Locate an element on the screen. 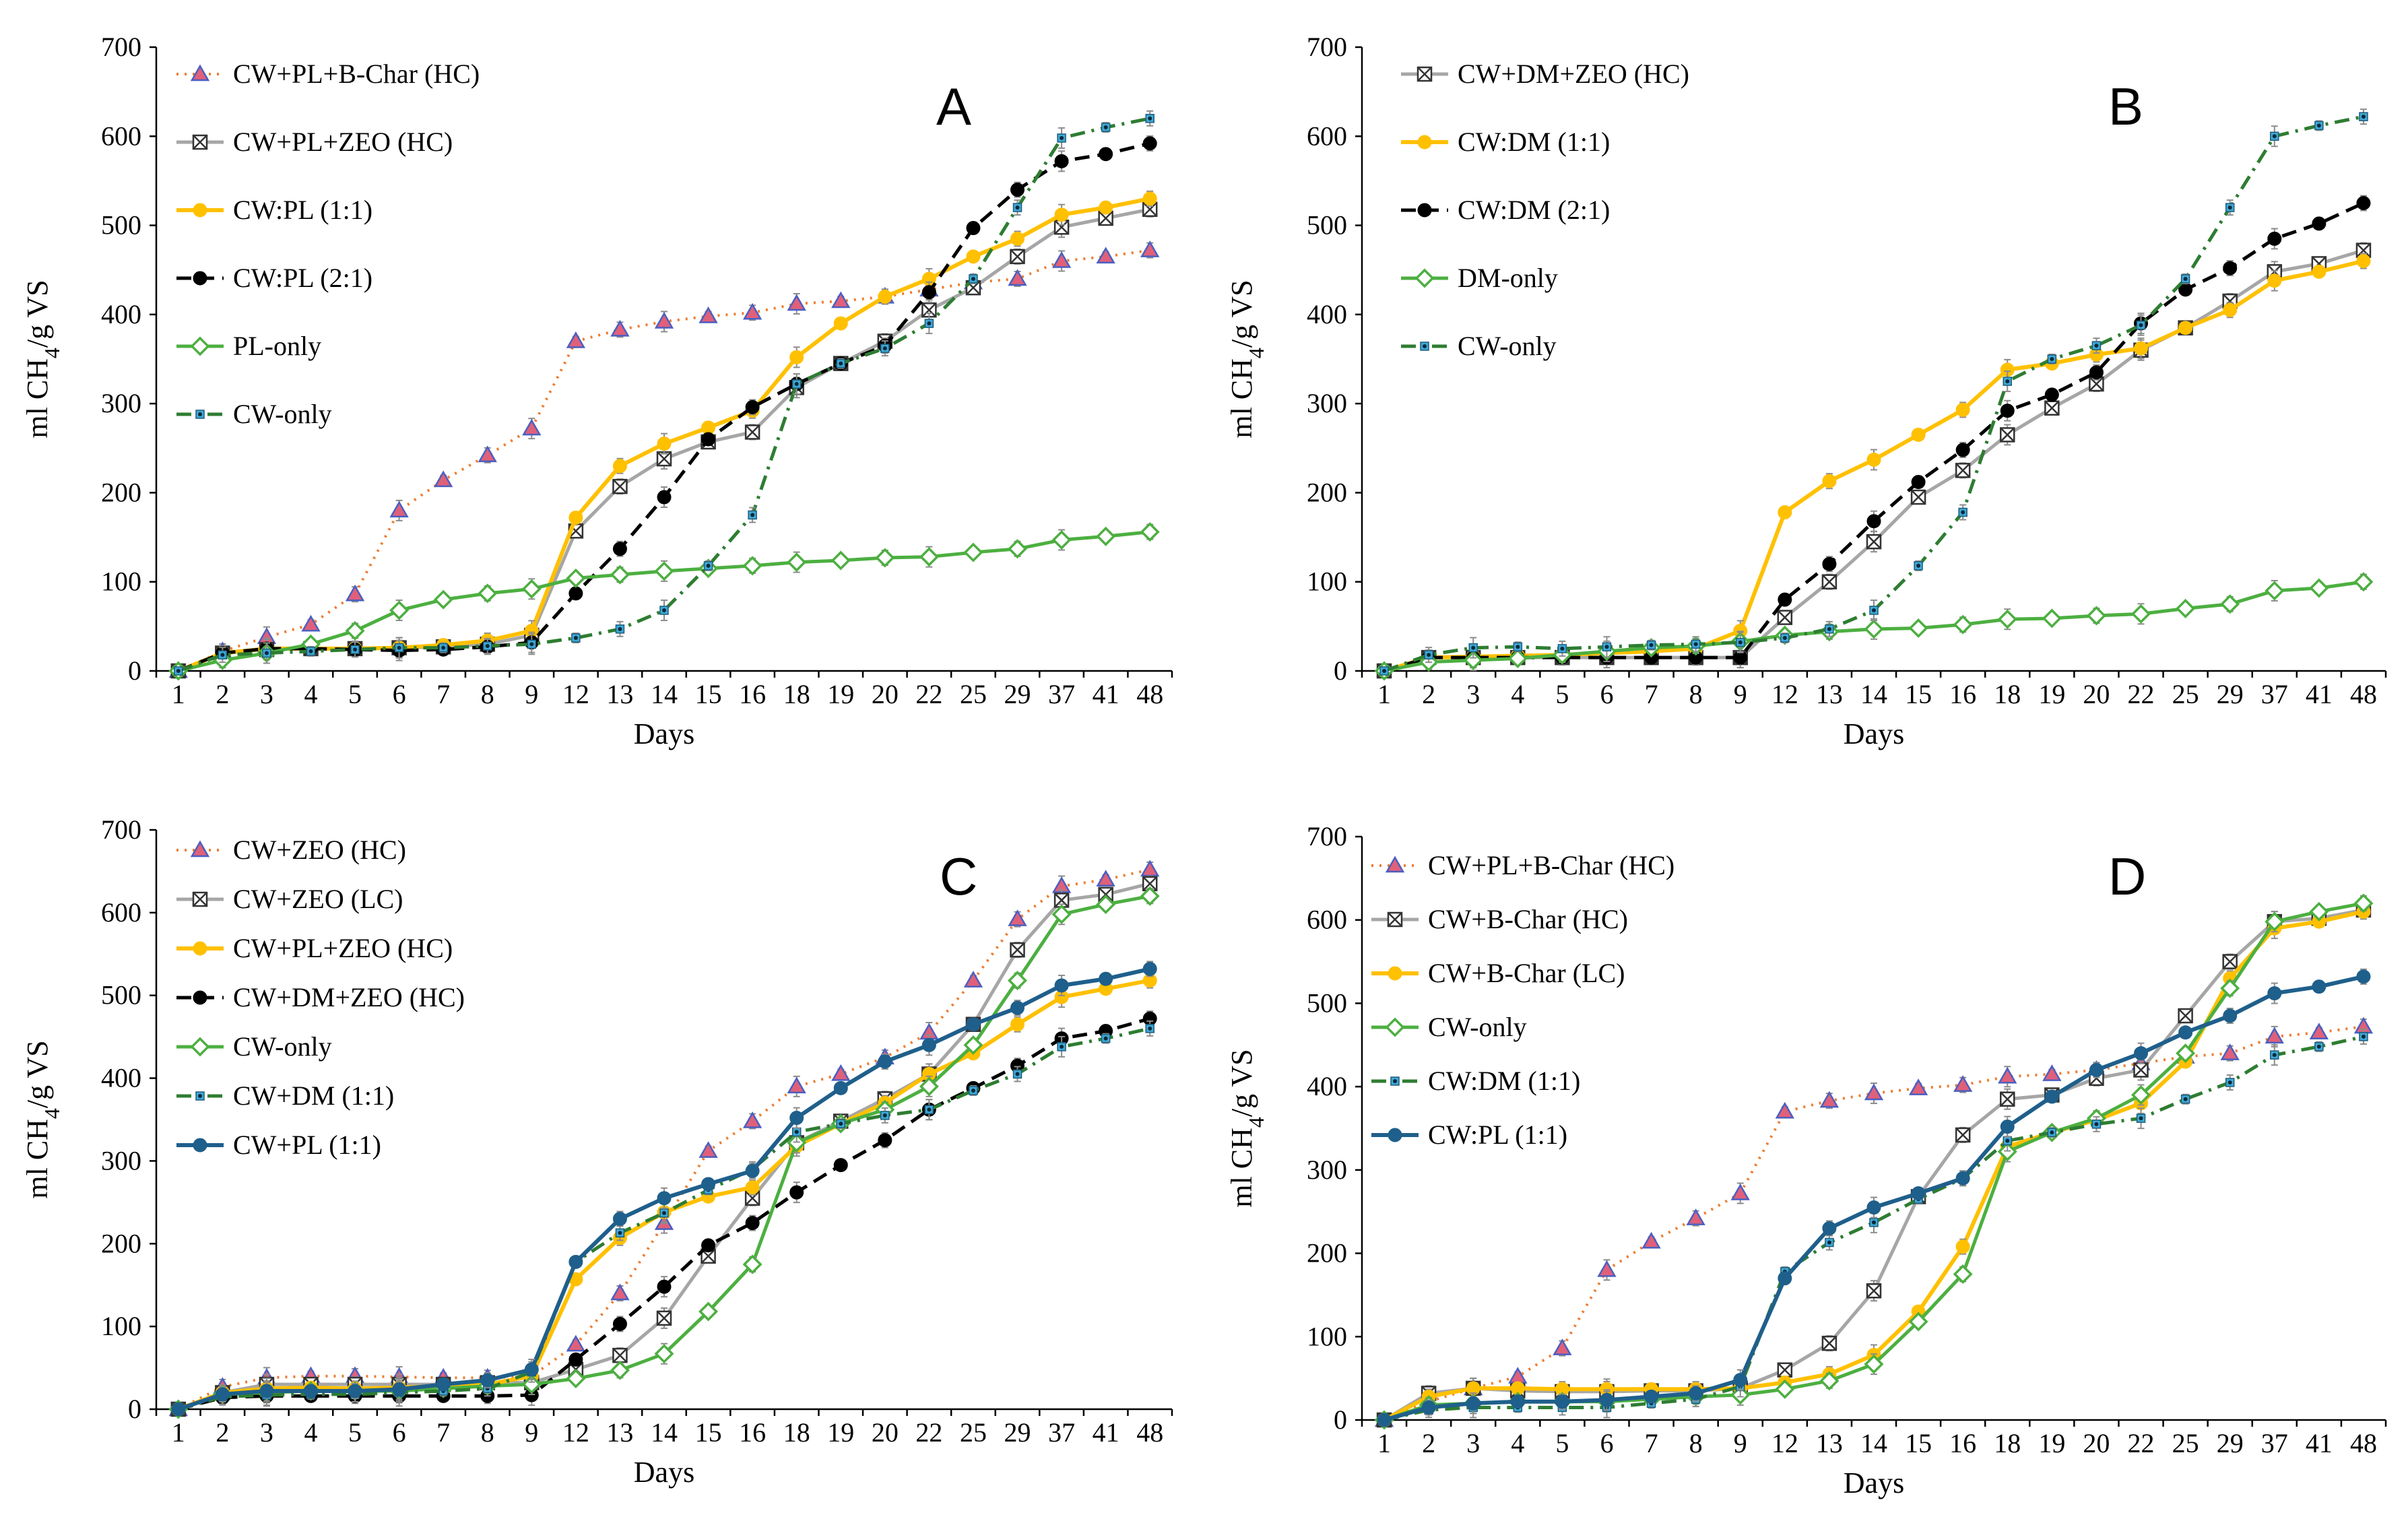 The image size is (2408, 1519). x-tick-label: 19 is located at coordinates (840, 1432).